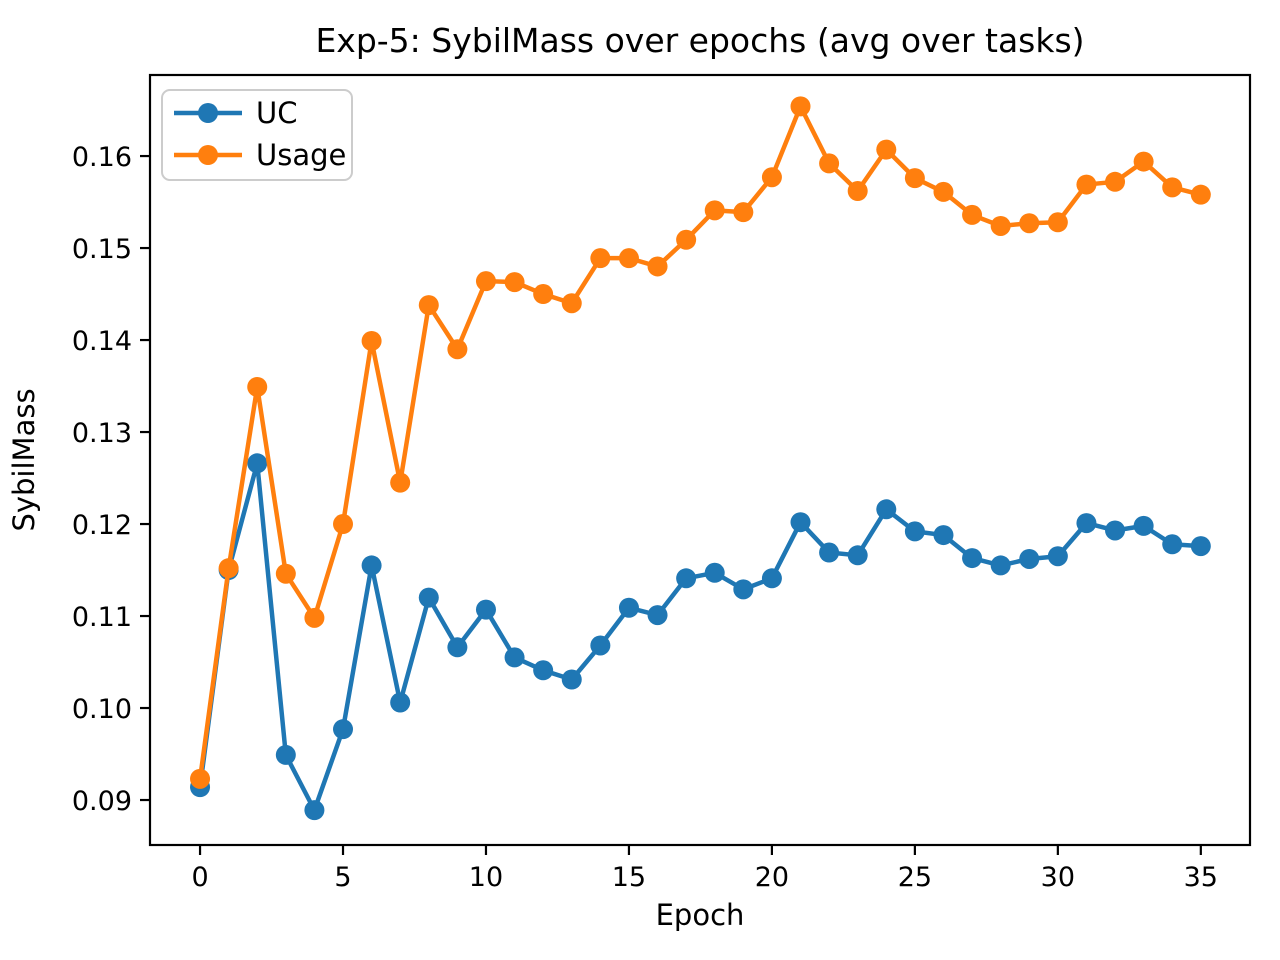 This screenshot has height=960, width=1280. I want to click on legend-label-usage: Usage, so click(301, 155).